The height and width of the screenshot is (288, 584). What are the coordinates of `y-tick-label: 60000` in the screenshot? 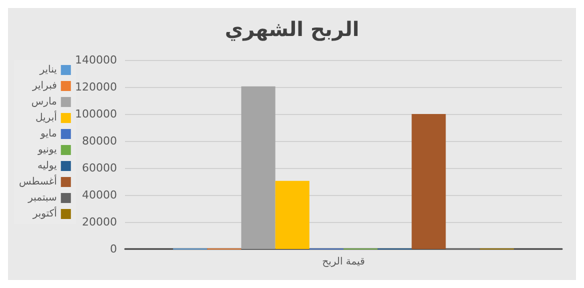 It's located at (99, 168).